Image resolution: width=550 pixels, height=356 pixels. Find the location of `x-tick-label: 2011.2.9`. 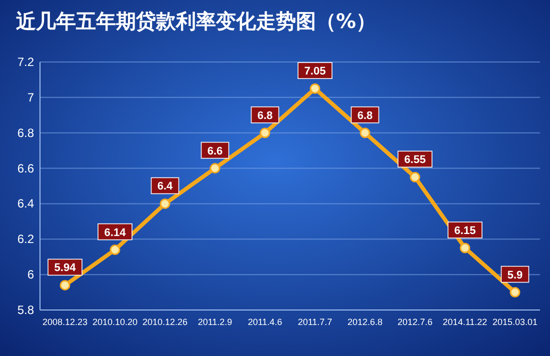

x-tick-label: 2011.2.9 is located at coordinates (215, 322).